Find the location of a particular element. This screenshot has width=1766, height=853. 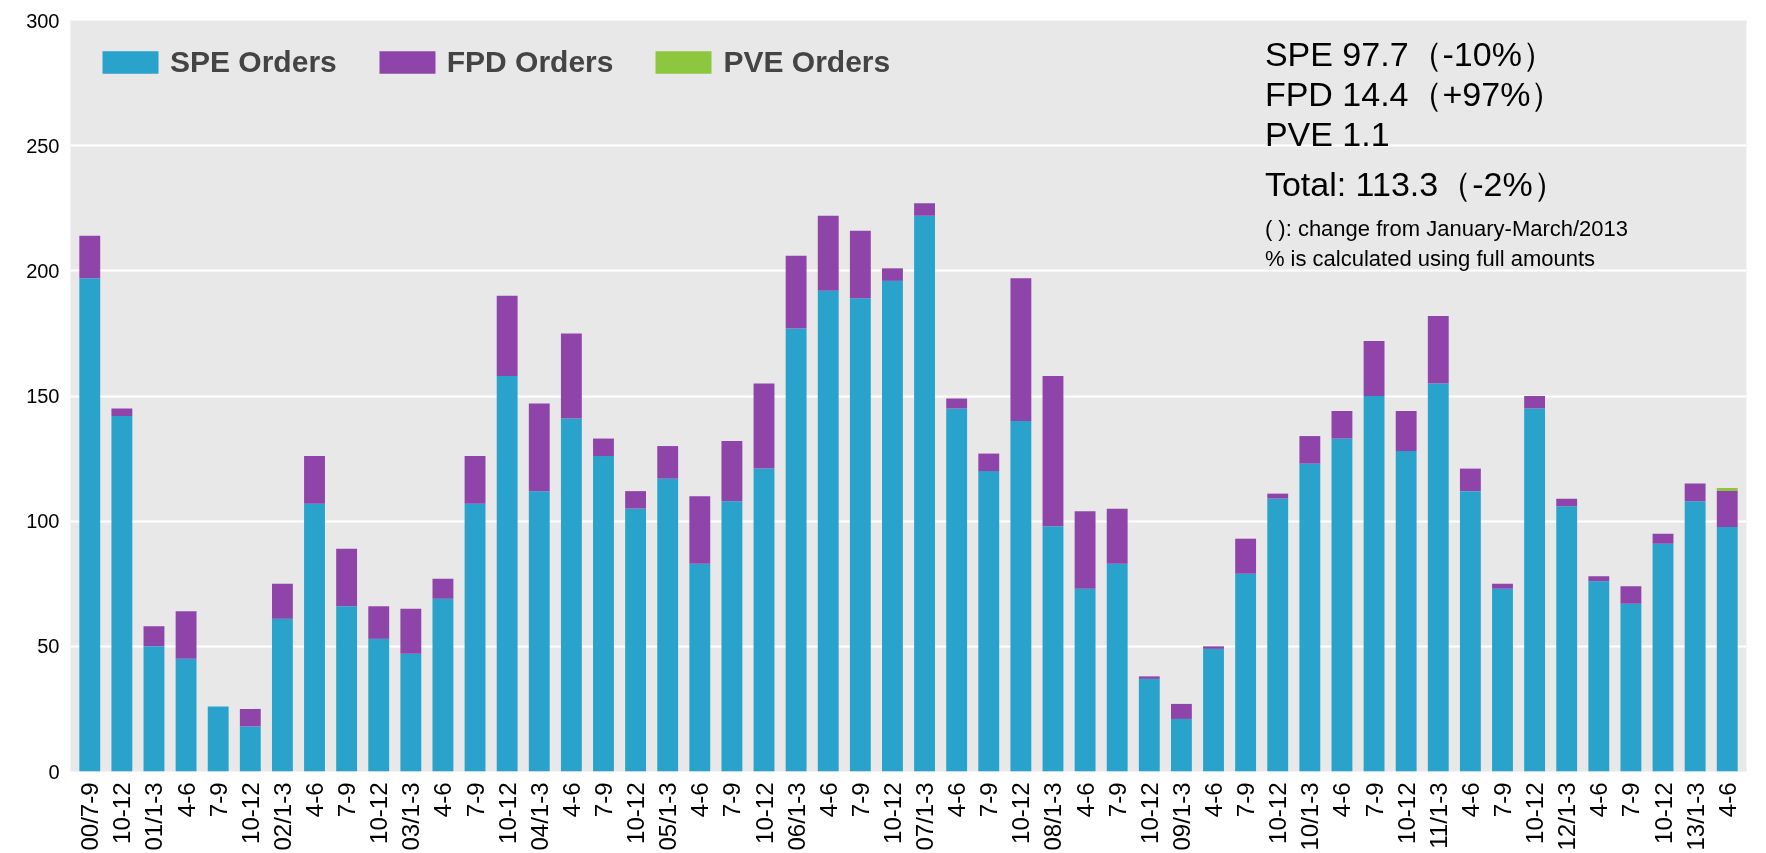

x-tick-label: 11/1-3 is located at coordinates (1438, 815).